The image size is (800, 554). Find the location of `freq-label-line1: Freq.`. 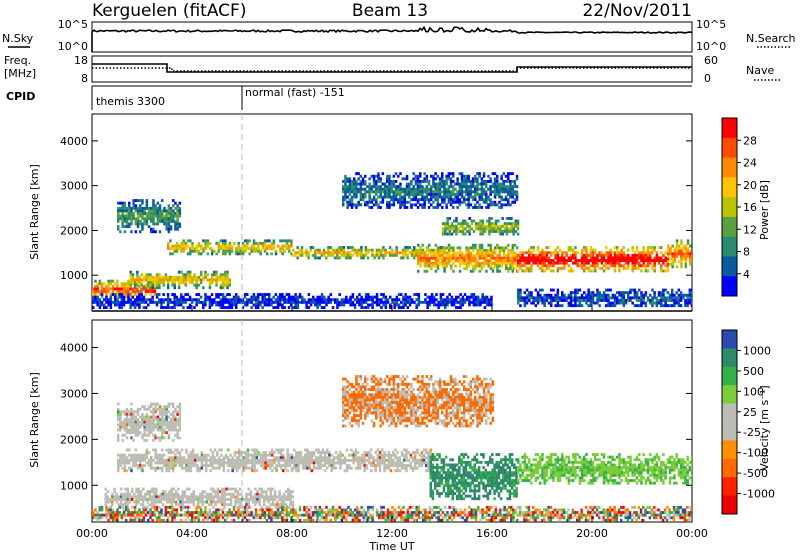

freq-label-line1: Freq. is located at coordinates (17, 60).